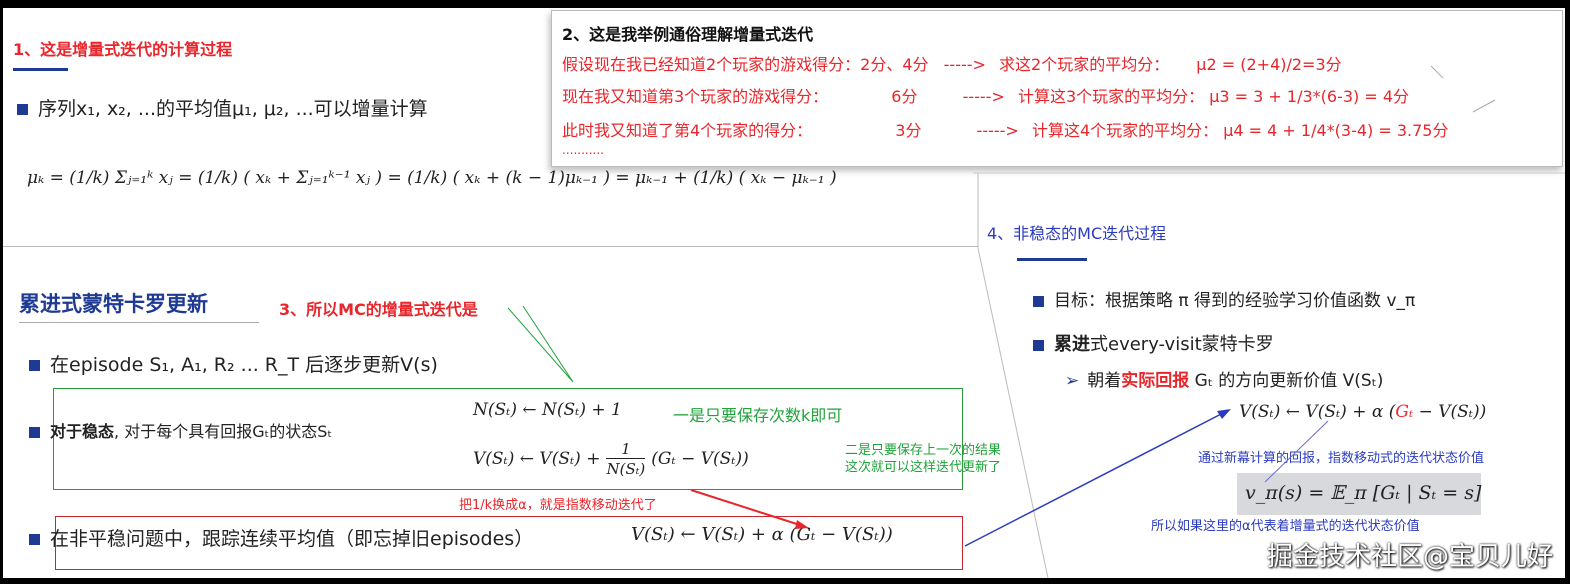 Image resolution: width=1570 pixels, height=584 pixels. Describe the element at coordinates (908, 130) in the screenshot. I see `row-score: 3分` at that location.